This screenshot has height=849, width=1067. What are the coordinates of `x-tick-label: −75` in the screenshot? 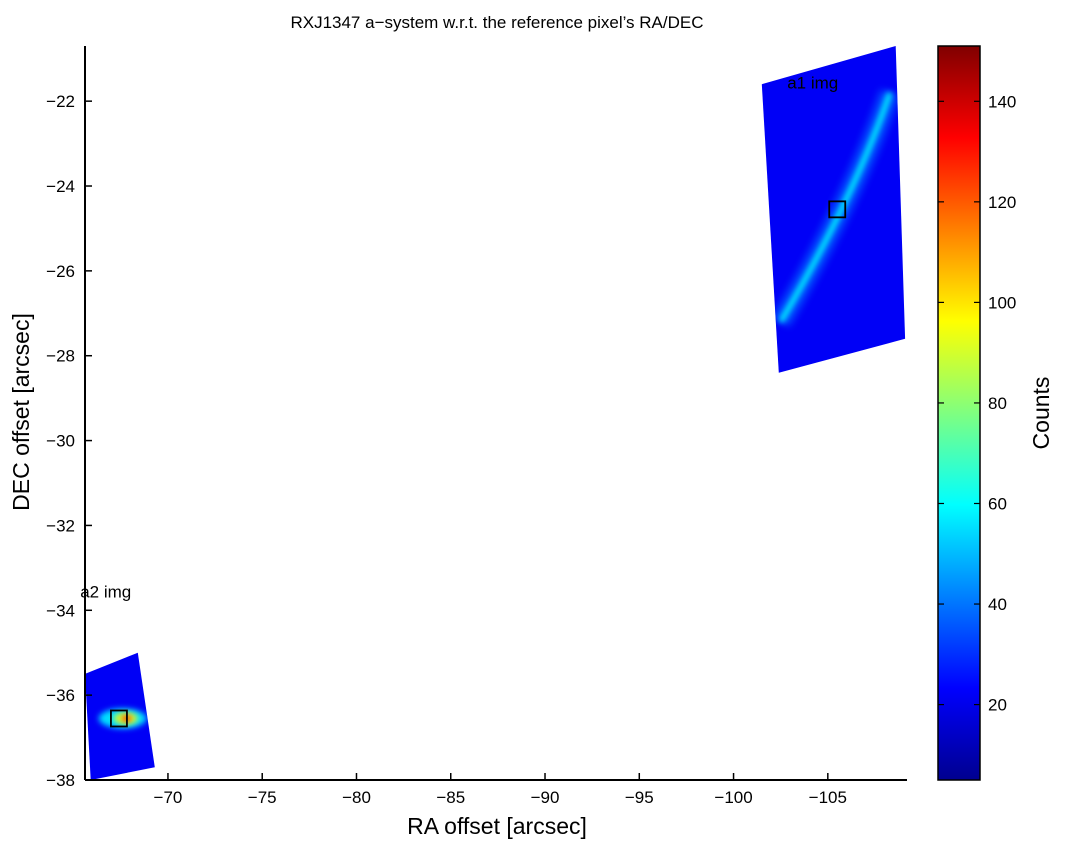 It's located at (262, 797).